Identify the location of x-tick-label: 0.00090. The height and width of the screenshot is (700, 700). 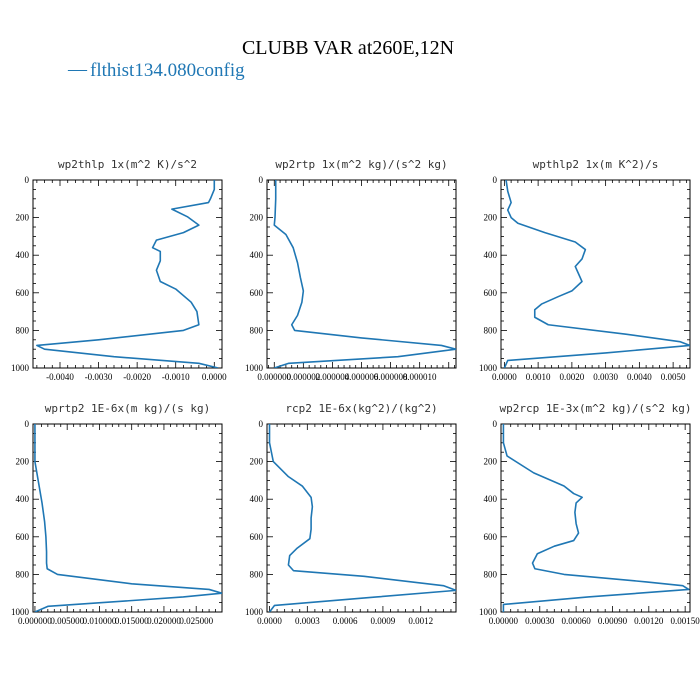
(613, 621).